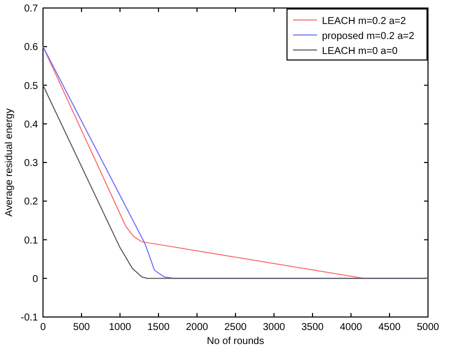 This screenshot has width=454, height=348. Describe the element at coordinates (364, 21) in the screenshot. I see `legend-label: LEACH m=0.2 a=2` at that location.